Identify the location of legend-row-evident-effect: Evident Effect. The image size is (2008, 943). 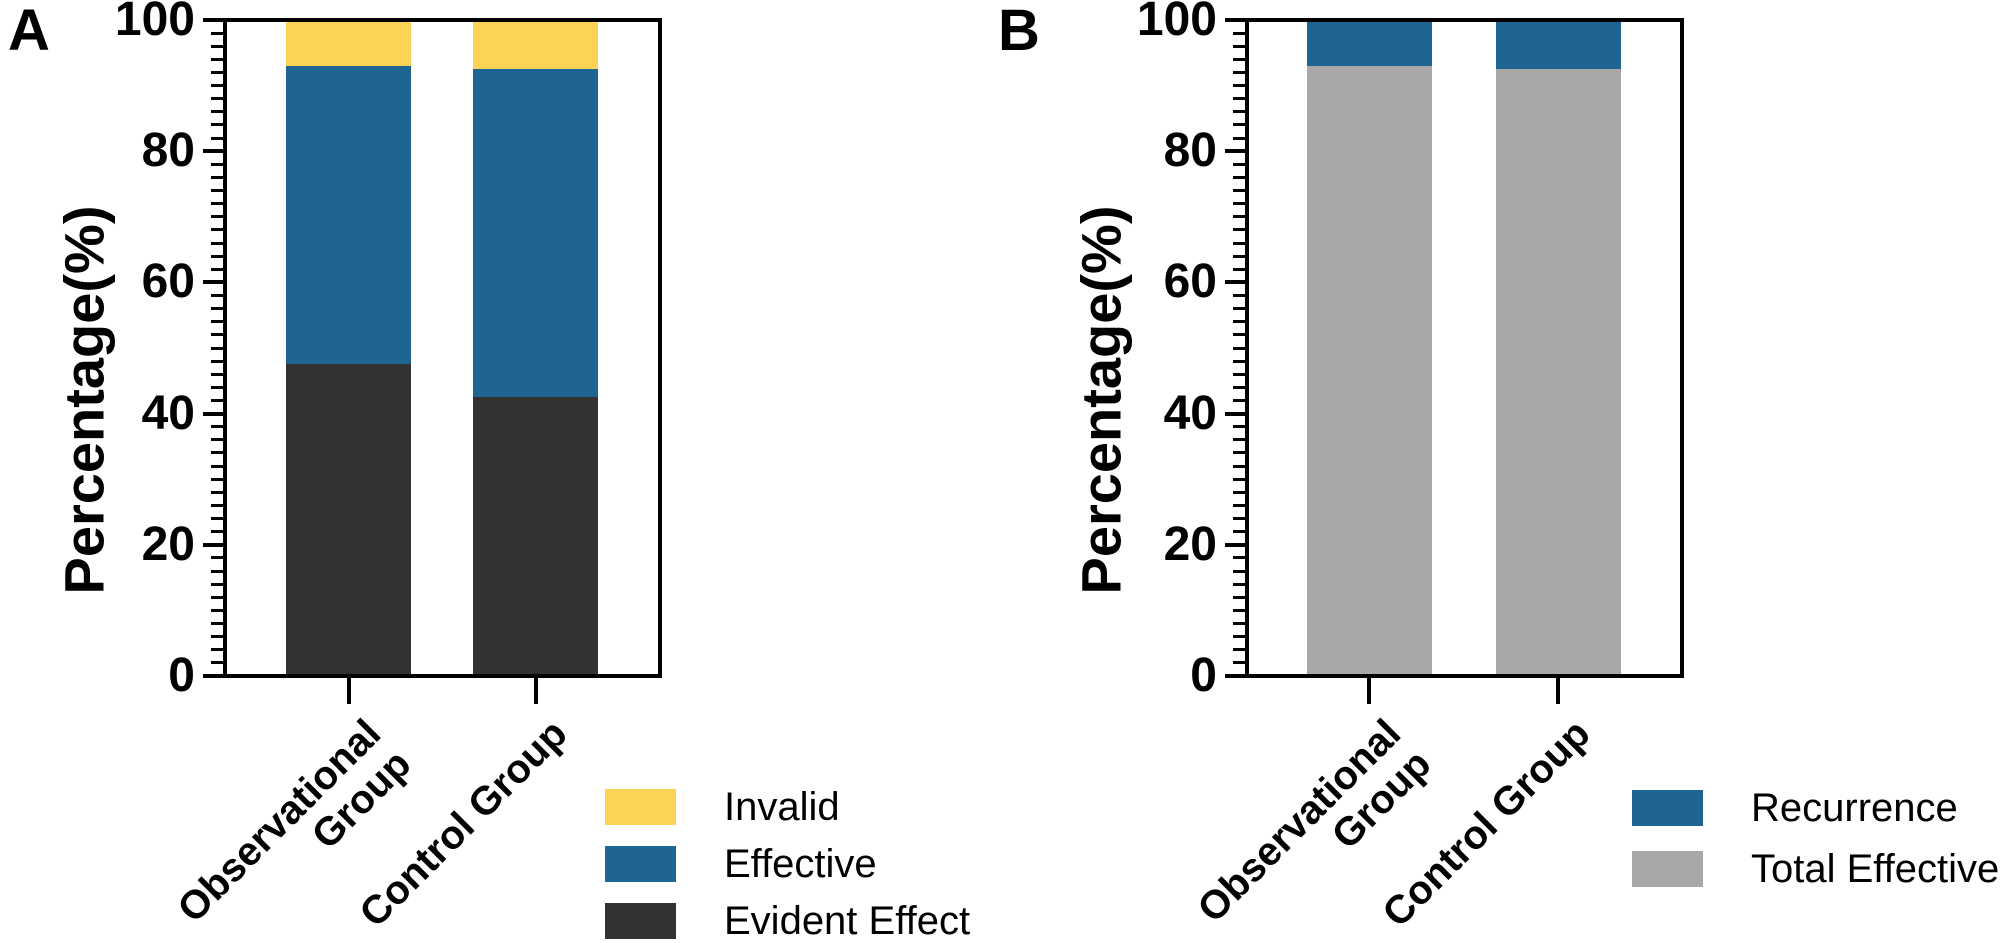
(787, 921).